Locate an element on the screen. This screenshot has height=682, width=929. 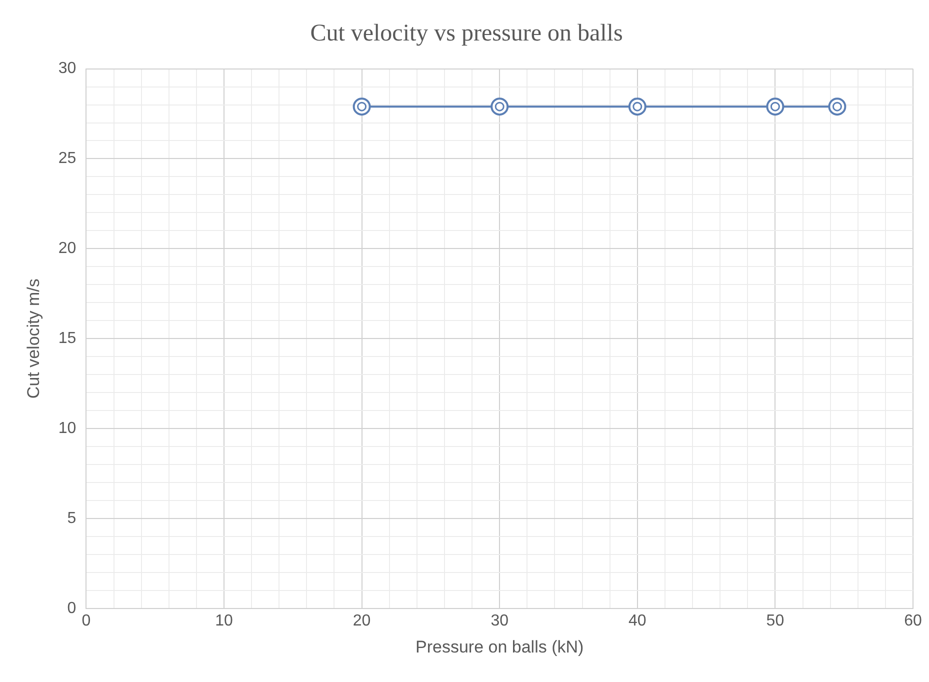
y-tick-label: 20 is located at coordinates (67, 249).